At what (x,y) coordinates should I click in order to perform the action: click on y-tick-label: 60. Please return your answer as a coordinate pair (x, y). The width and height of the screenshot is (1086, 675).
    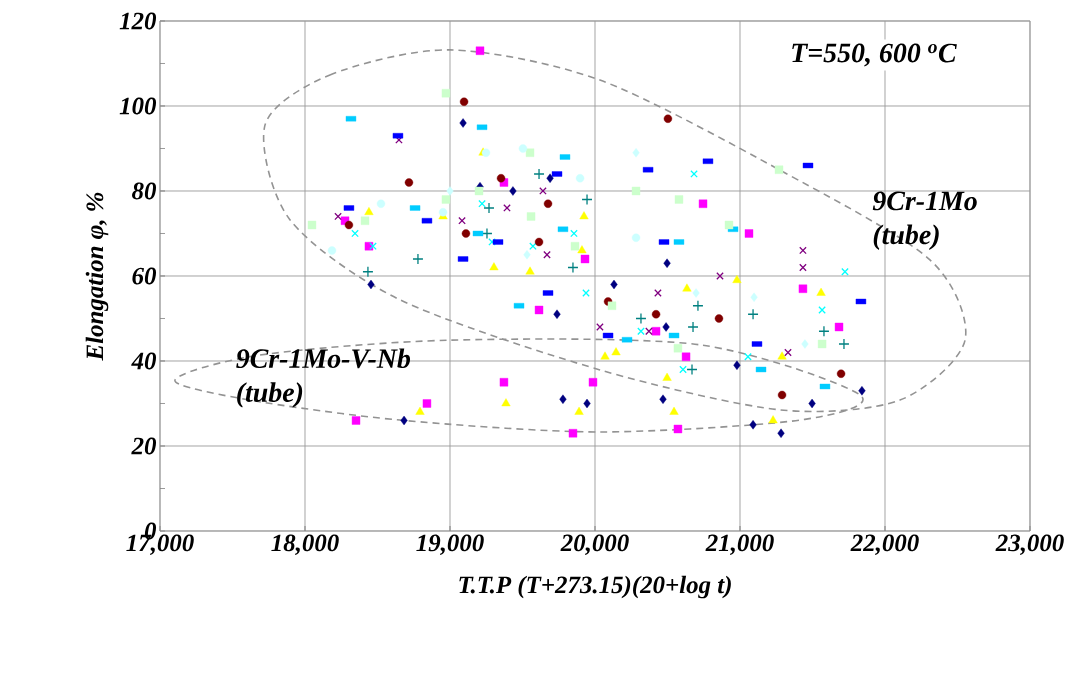
    Looking at the image, I should click on (144, 276).